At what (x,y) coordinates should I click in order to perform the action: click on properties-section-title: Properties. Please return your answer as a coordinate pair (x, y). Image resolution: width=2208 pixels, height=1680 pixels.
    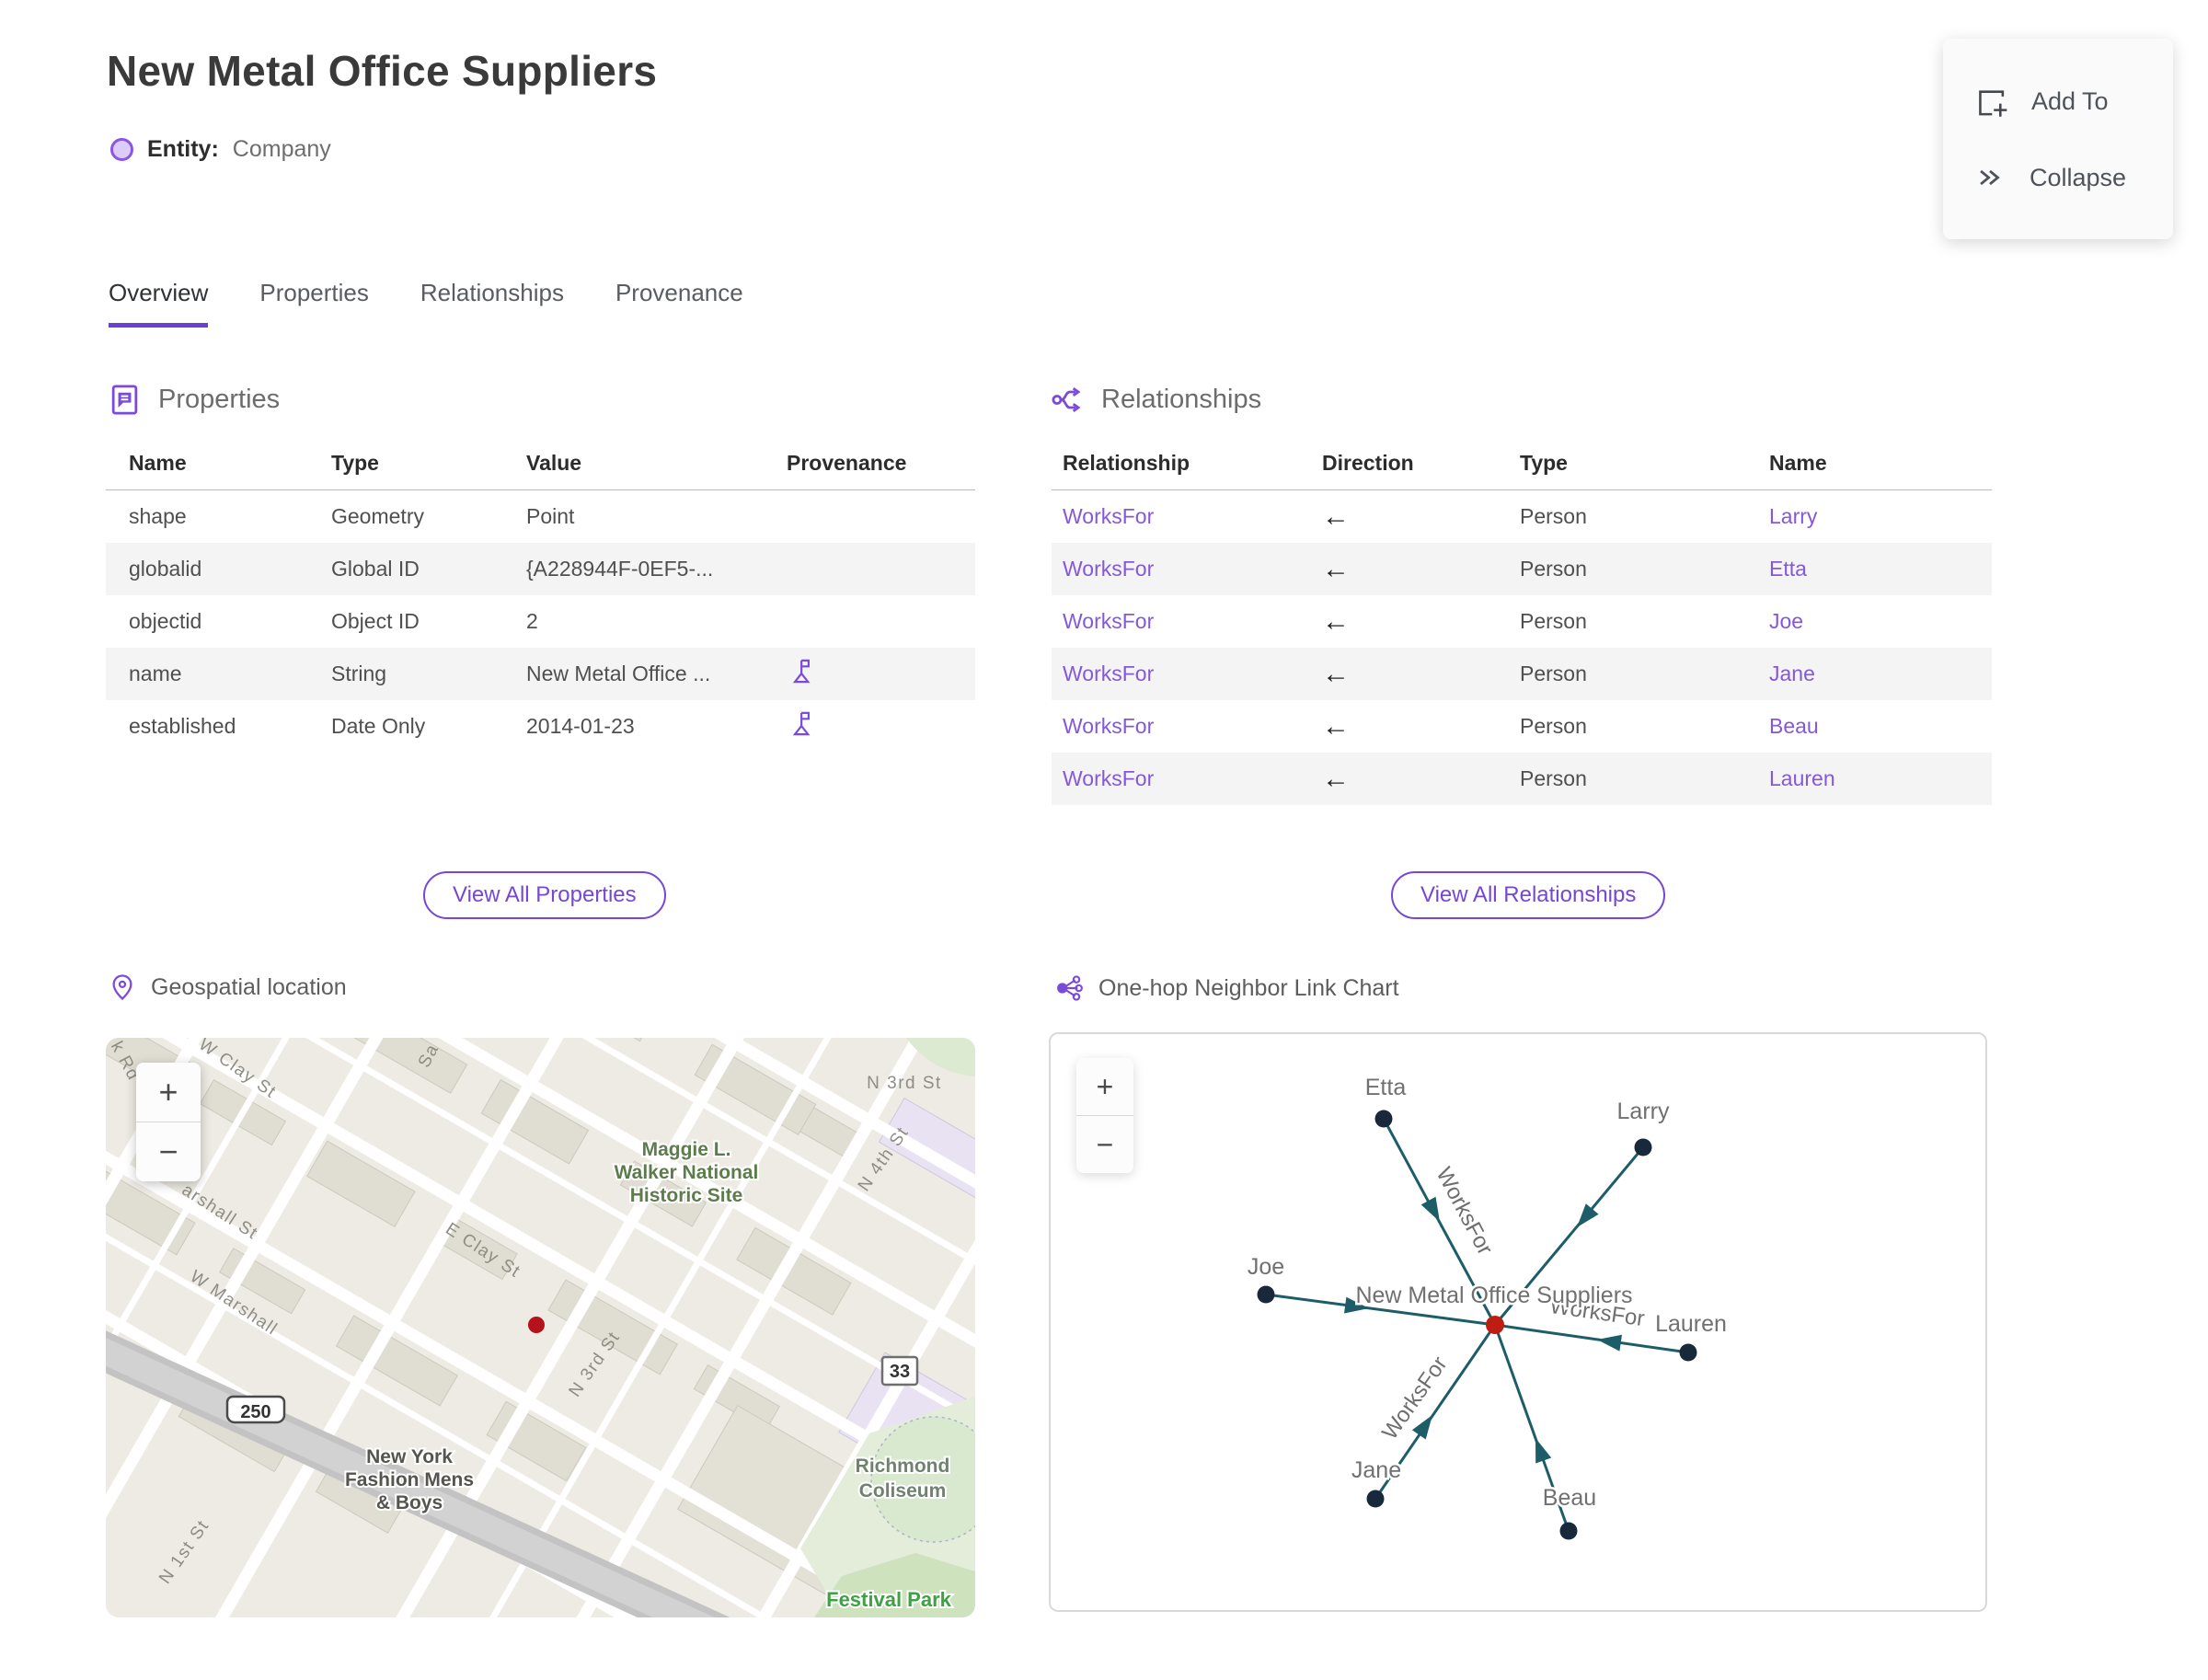
    Looking at the image, I should click on (219, 399).